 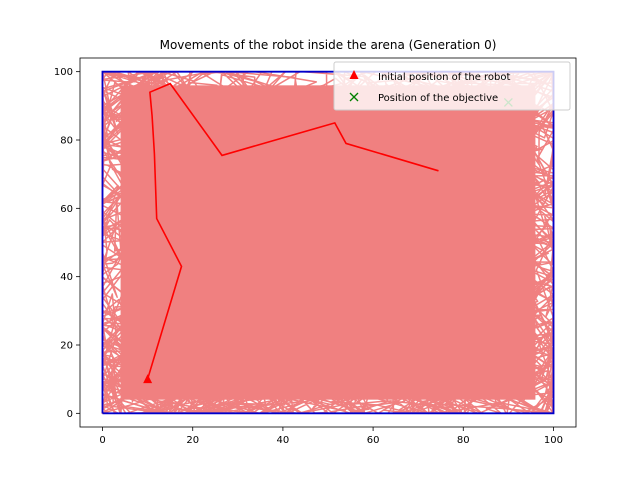 What do you see at coordinates (444, 77) in the screenshot?
I see `legend-label-initial: Initial position of the robot` at bounding box center [444, 77].